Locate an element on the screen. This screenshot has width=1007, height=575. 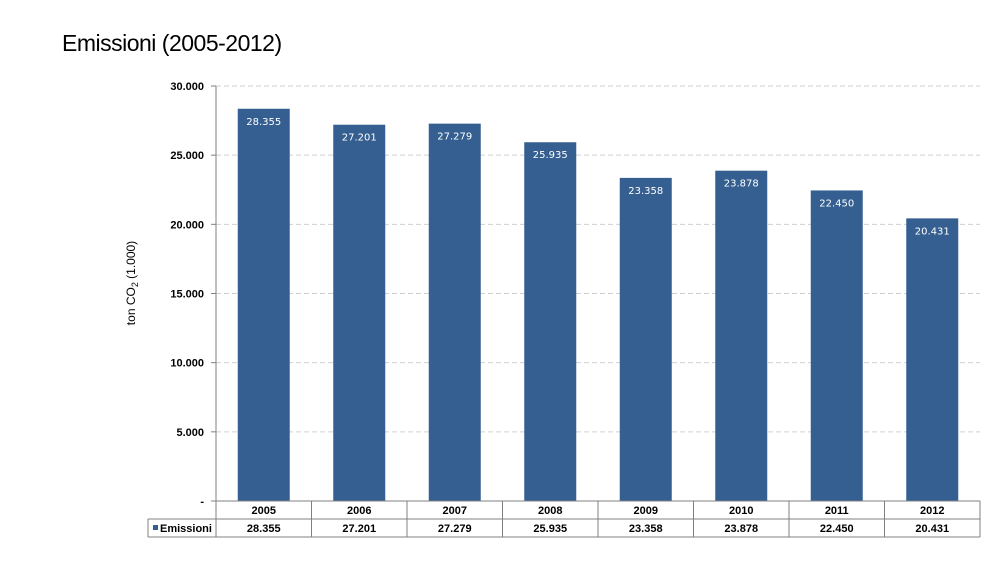
bar-2009 is located at coordinates (645, 339).